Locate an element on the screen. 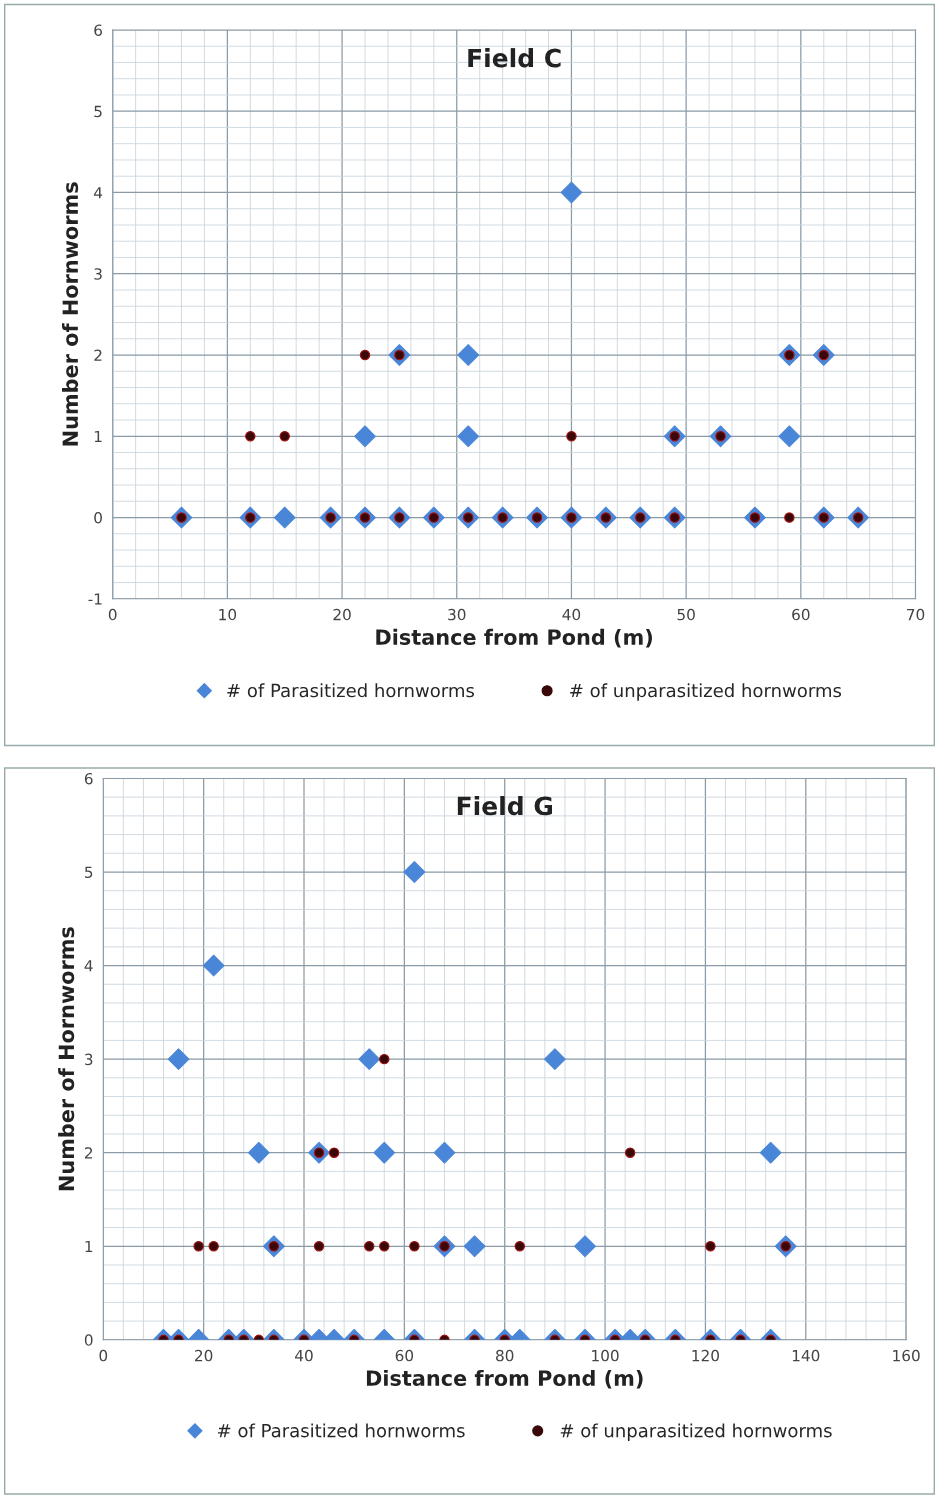  x-tick-label: 80 is located at coordinates (505, 1355).